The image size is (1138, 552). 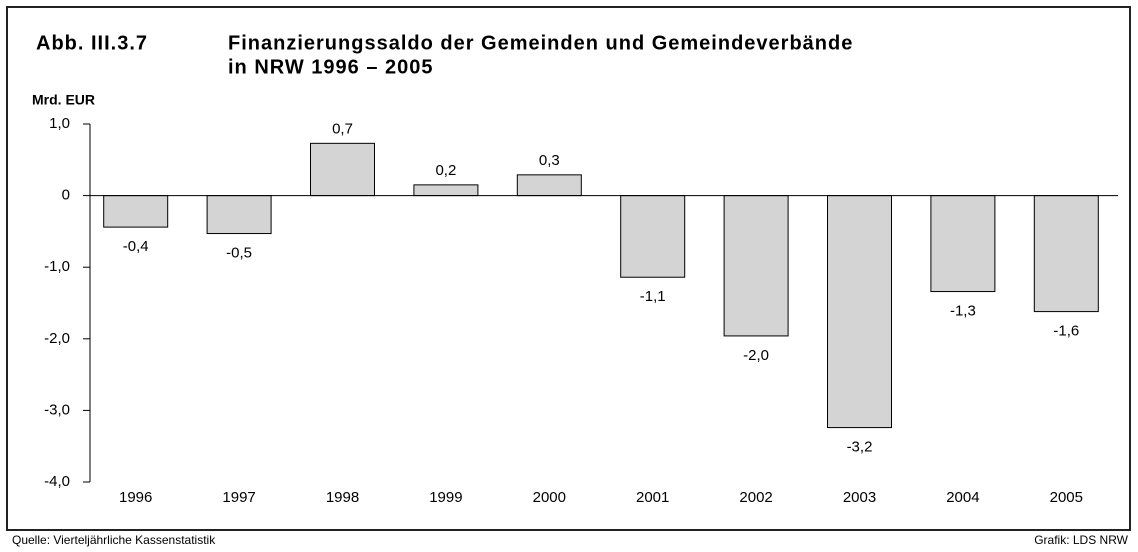 I want to click on x-tick-label: 1999, so click(x=445, y=497).